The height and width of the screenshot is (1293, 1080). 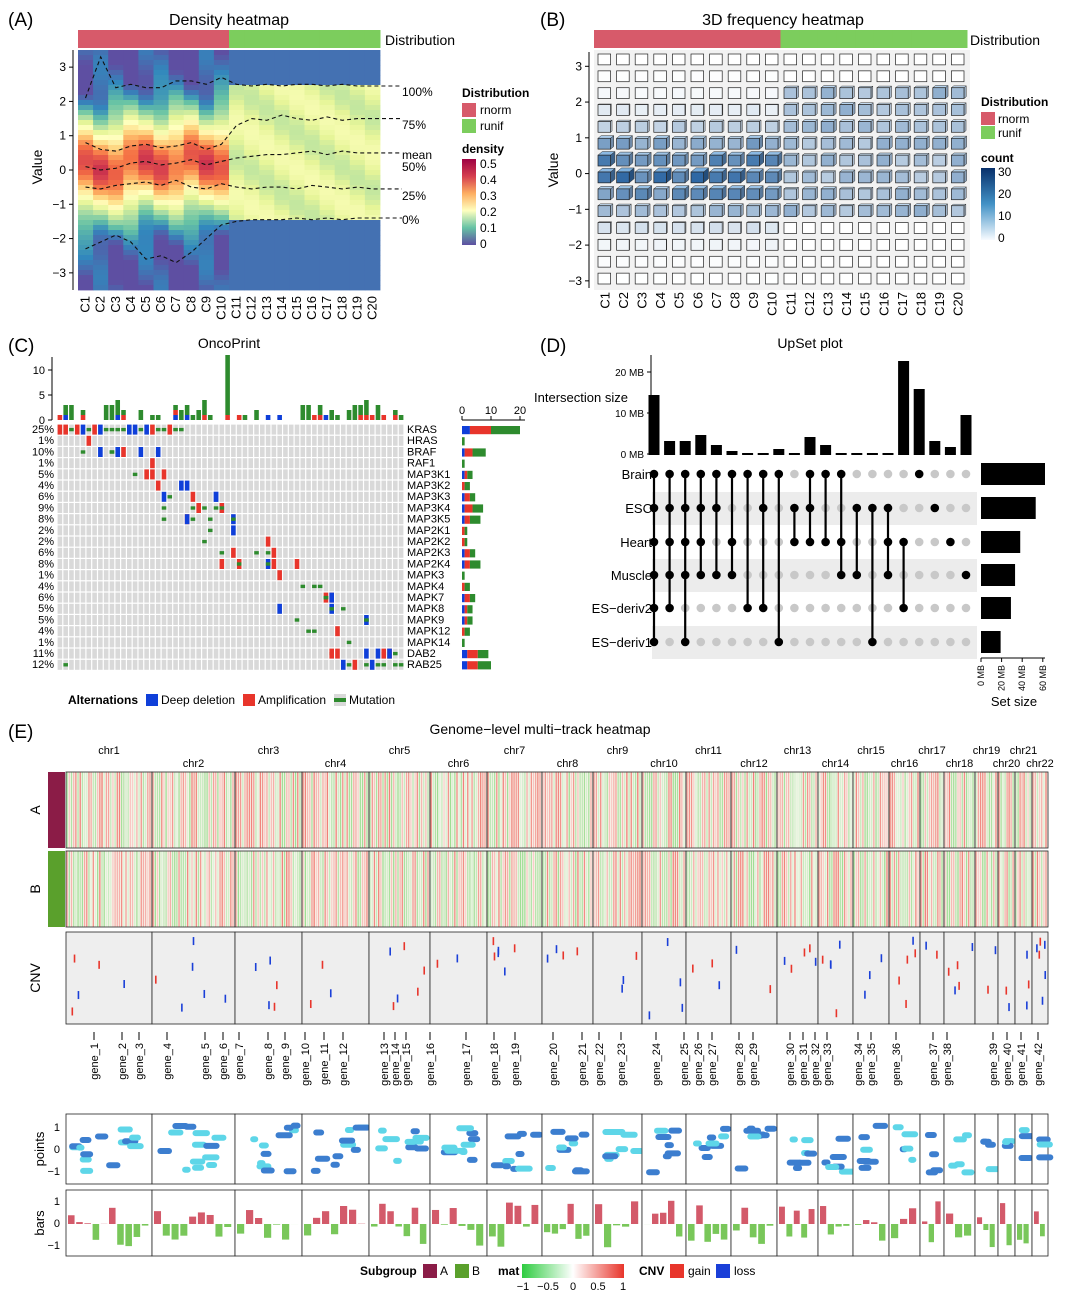 I want to click on gene-label-RAF1: RAF1, so click(x=421, y=464).